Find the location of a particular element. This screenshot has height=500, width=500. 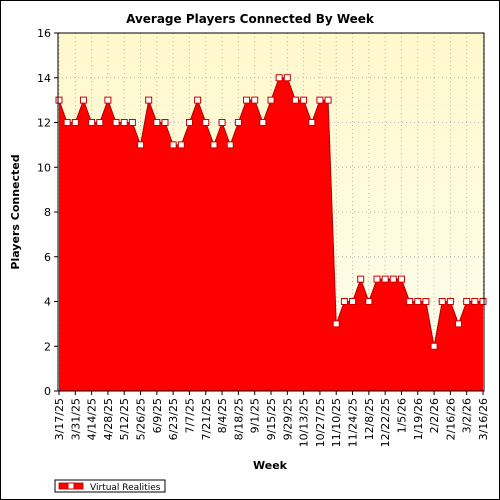

legend-label: Virtual Realities is located at coordinates (125, 488).